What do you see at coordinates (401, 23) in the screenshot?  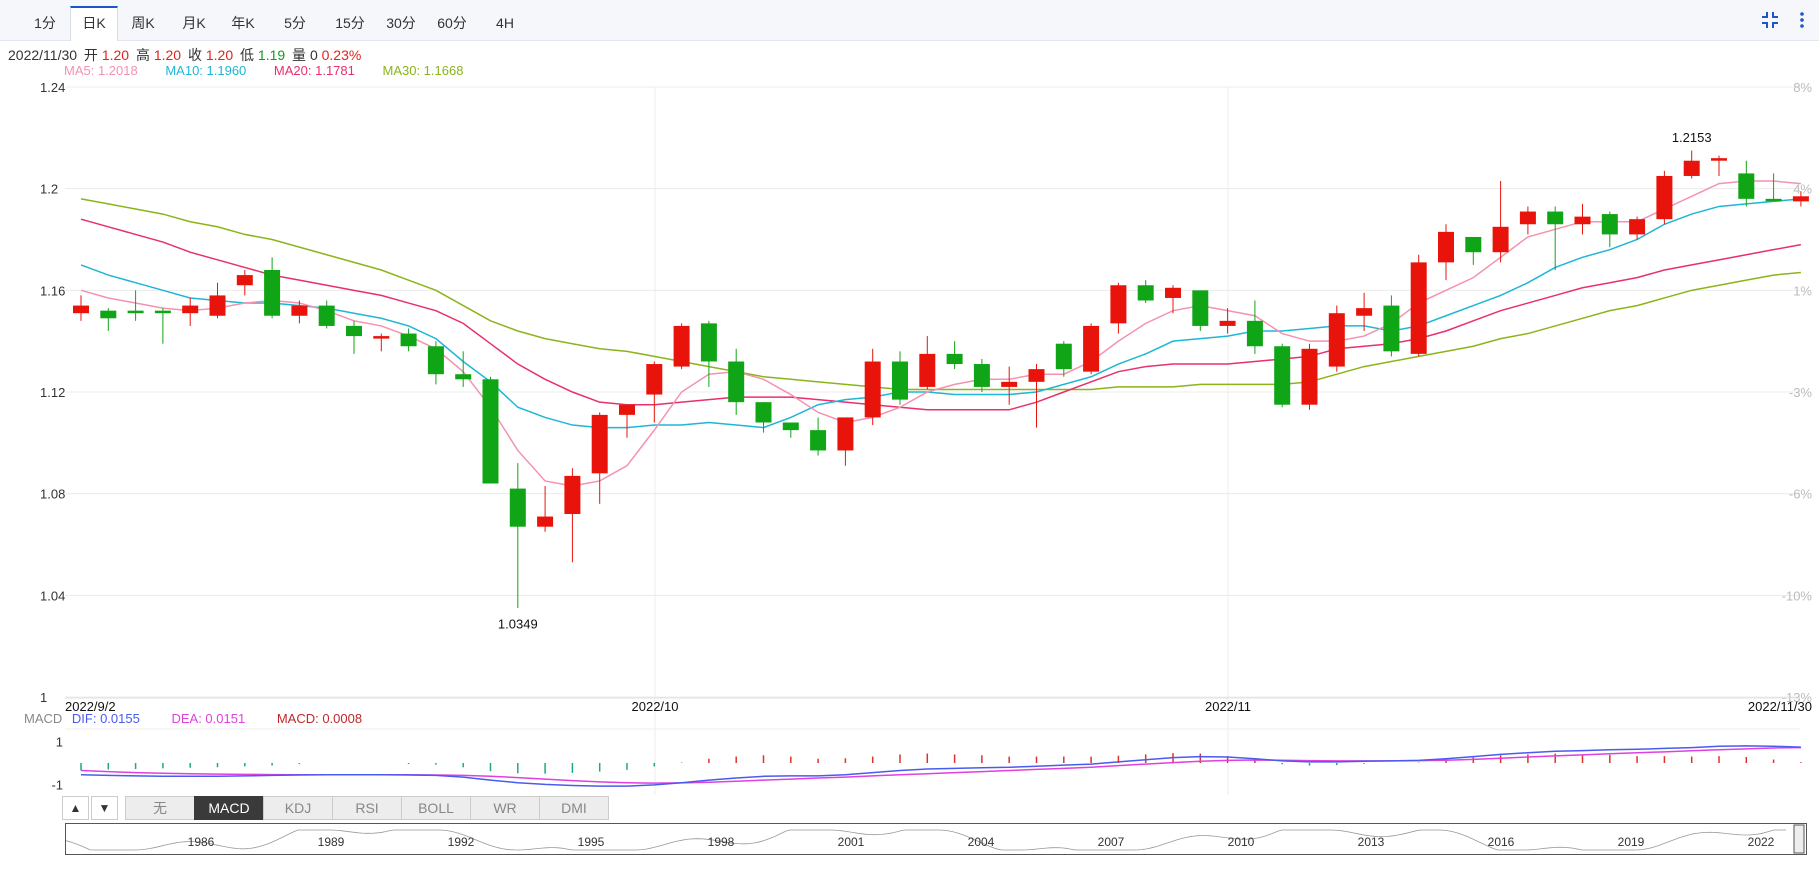 I see `period-tab-7: 30分` at bounding box center [401, 23].